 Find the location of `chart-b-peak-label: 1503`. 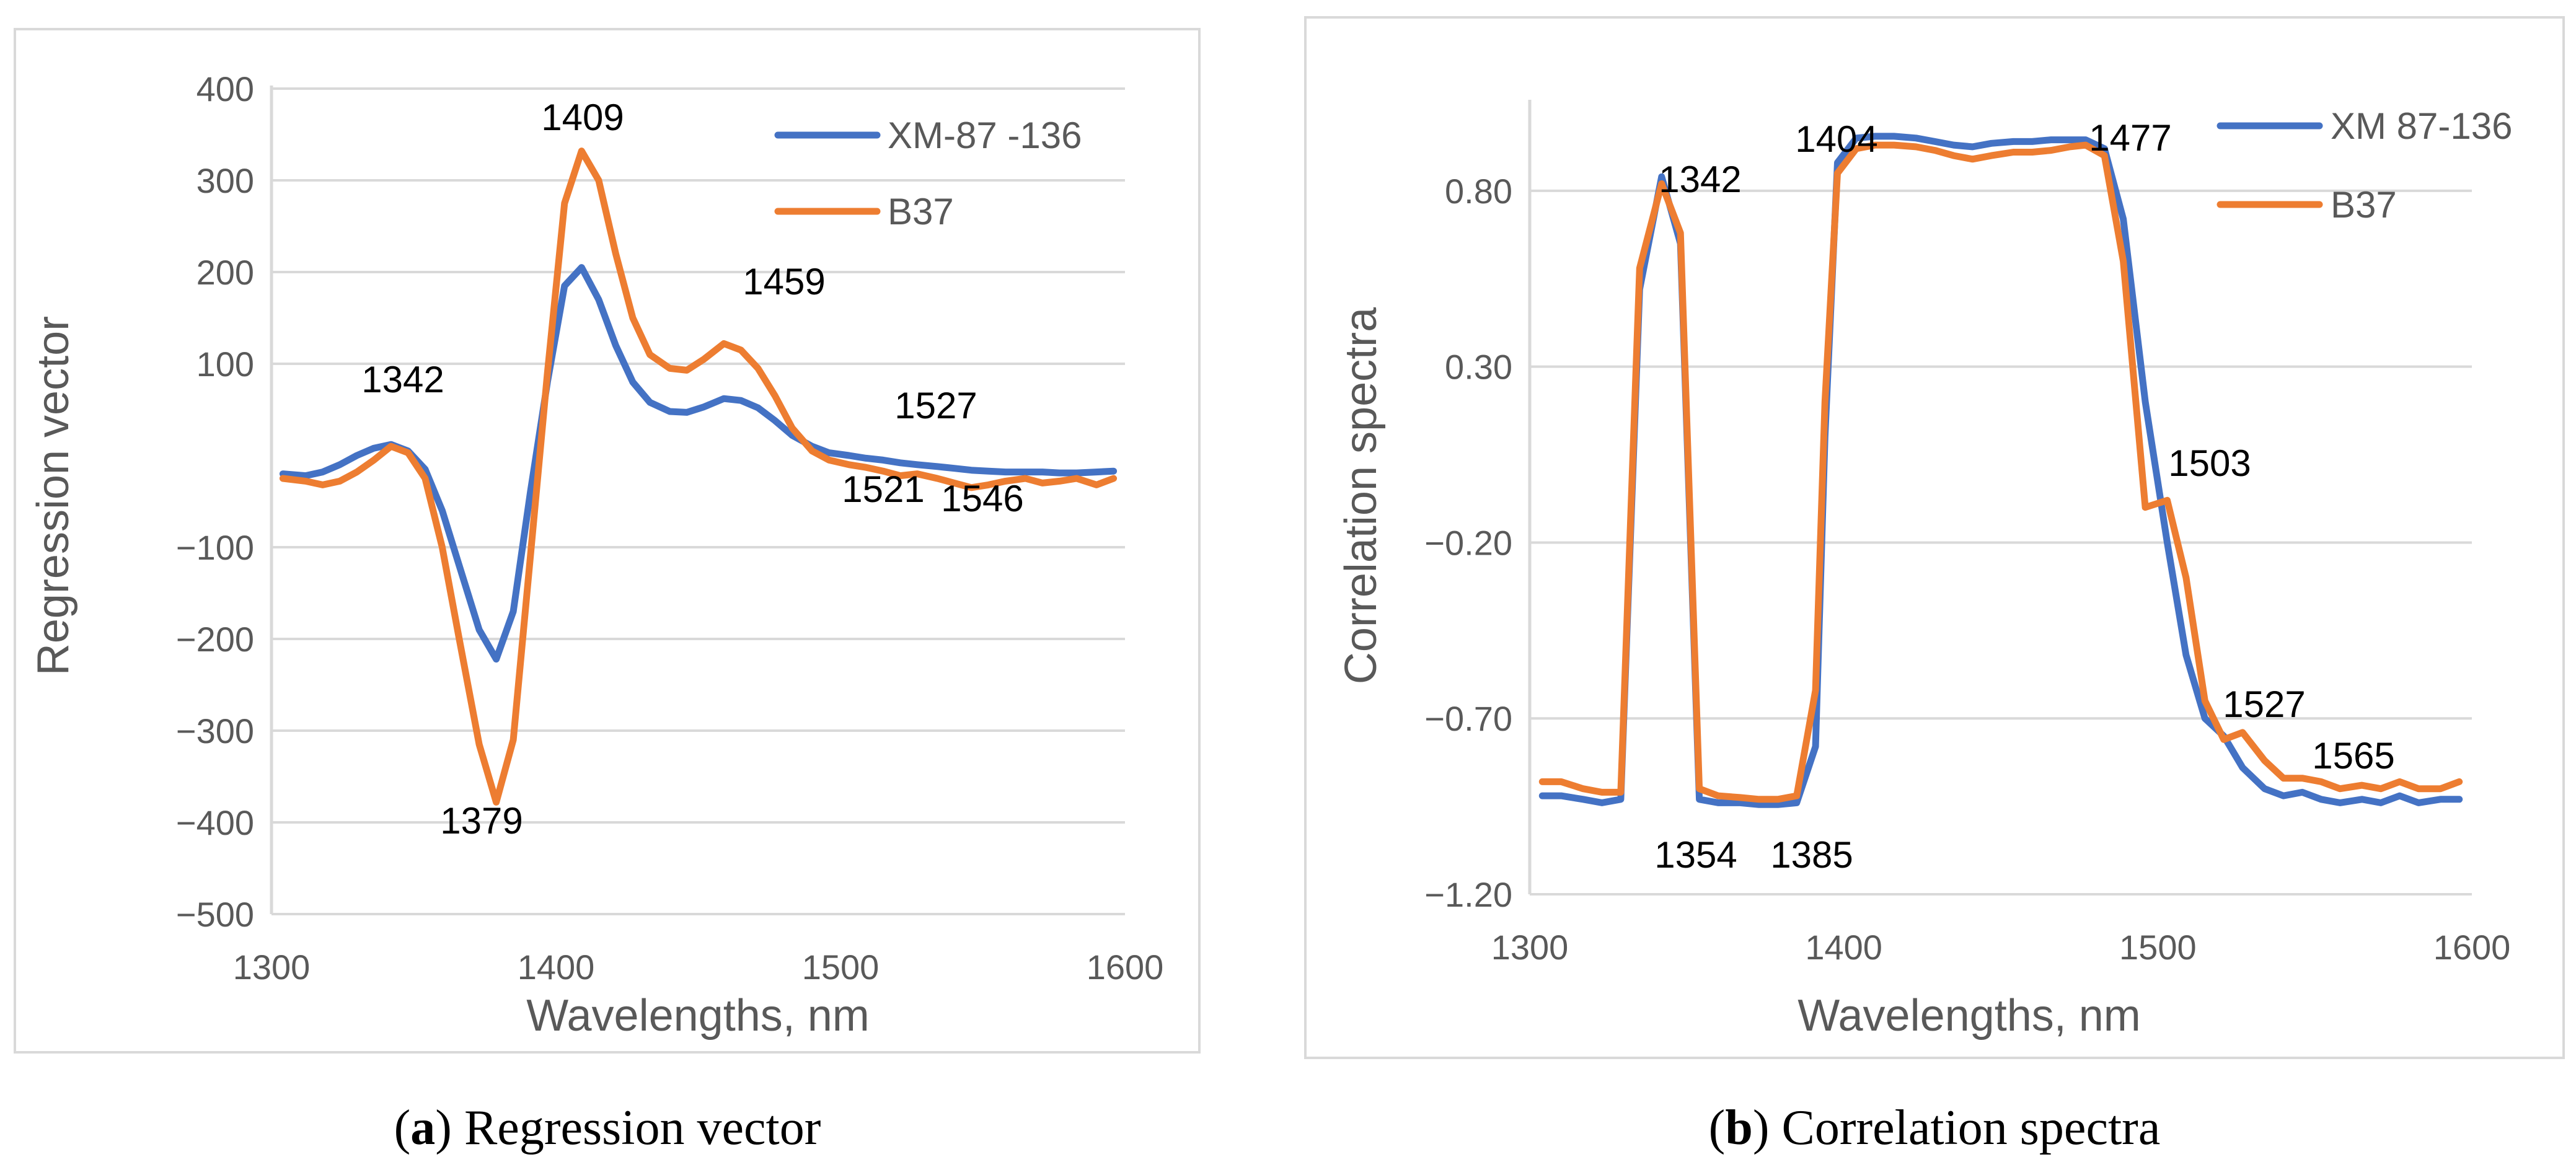

chart-b-peak-label: 1503 is located at coordinates (2209, 463).